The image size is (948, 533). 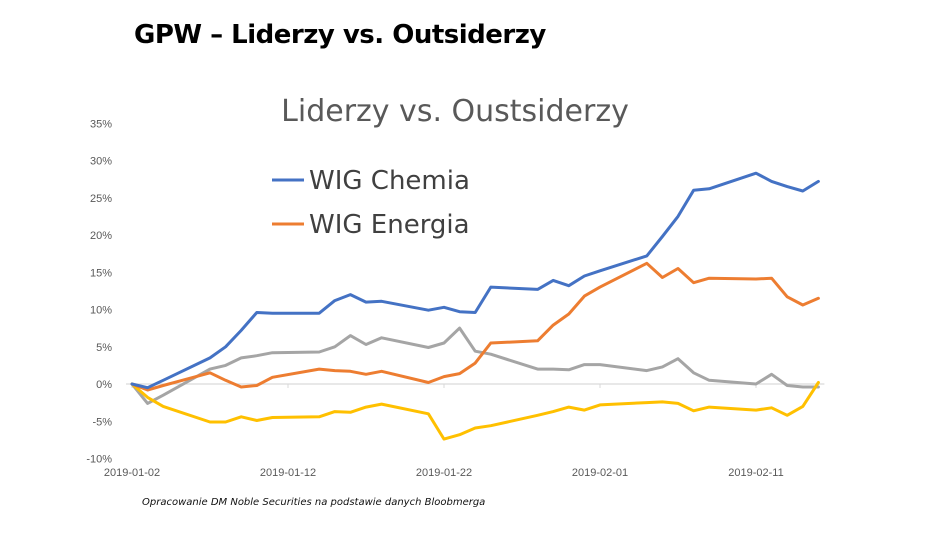 What do you see at coordinates (755, 473) in the screenshot?
I see `x-tick-label: 2019-02-11` at bounding box center [755, 473].